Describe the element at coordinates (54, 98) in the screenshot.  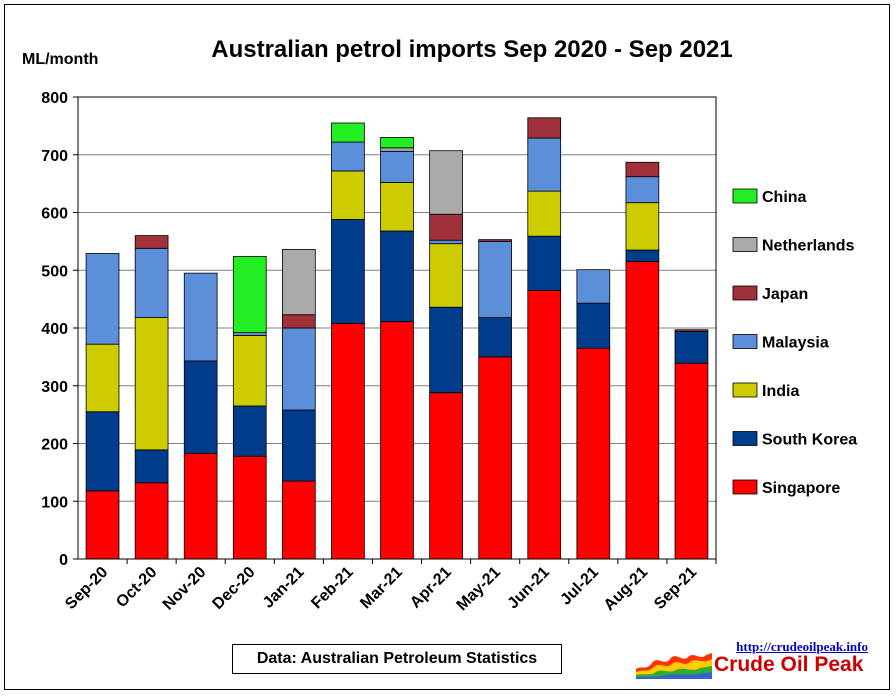
I see `y-tick-label: 800` at that location.